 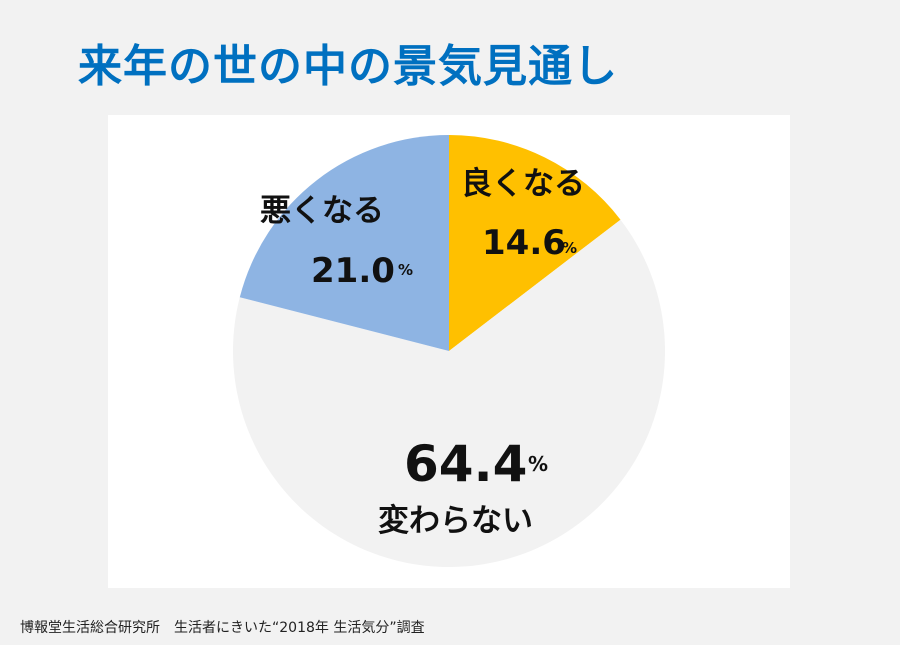 I want to click on label-bad-value: 21.0, so click(x=353, y=271).